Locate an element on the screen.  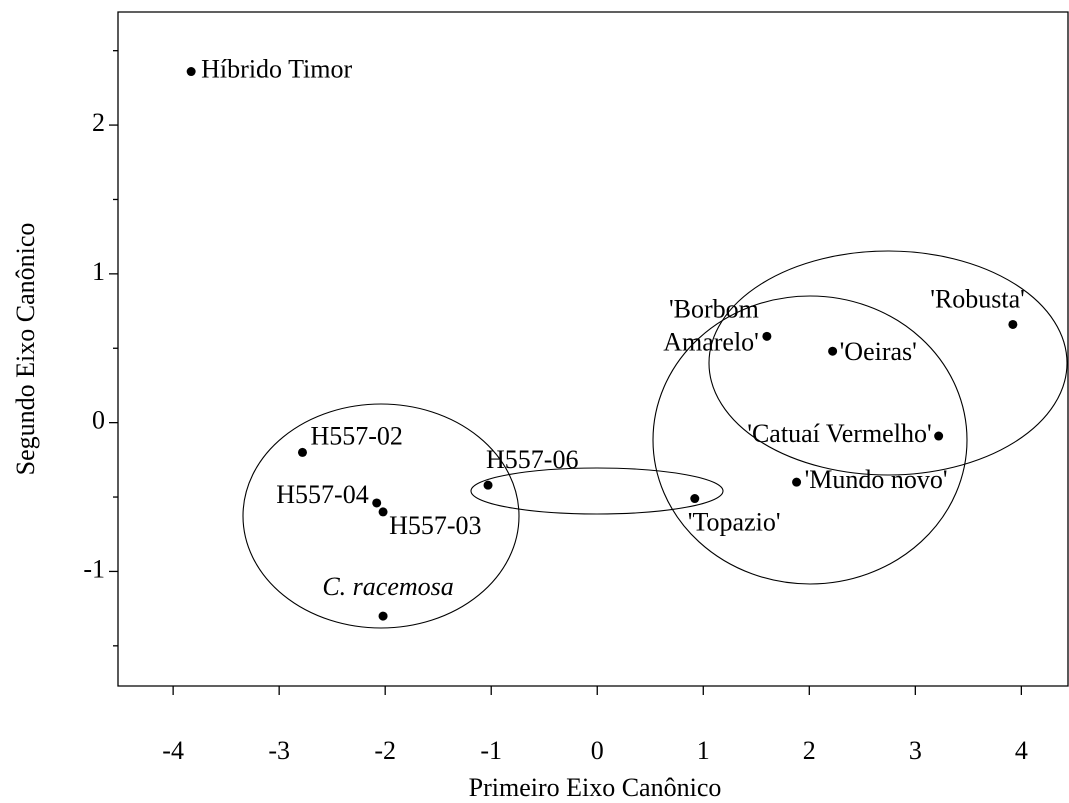
point-label: H557-02 is located at coordinates (356, 435).